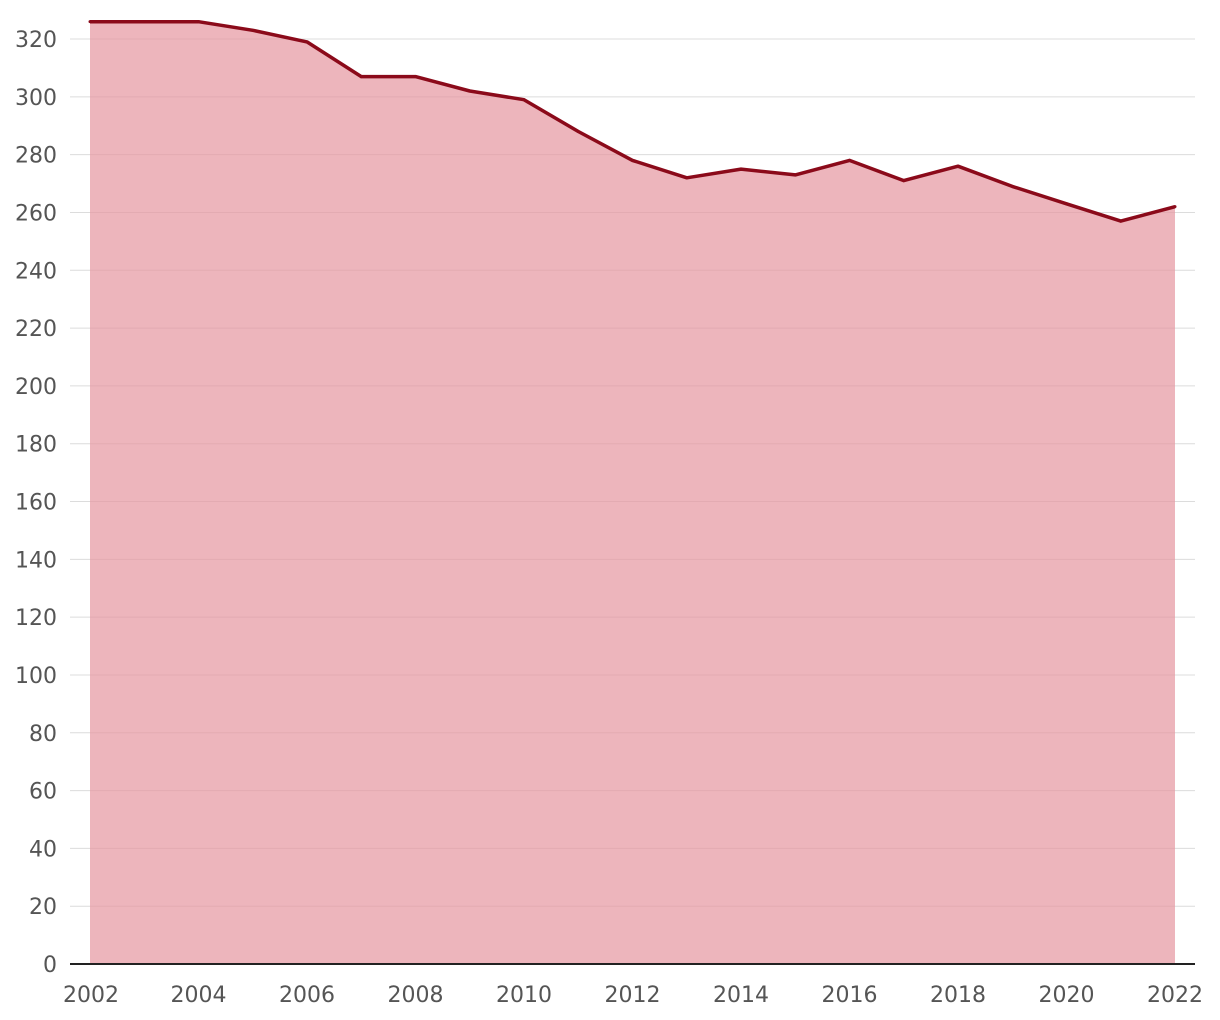 The image size is (1220, 1020). I want to click on y-tick-label: 80, so click(43, 734).